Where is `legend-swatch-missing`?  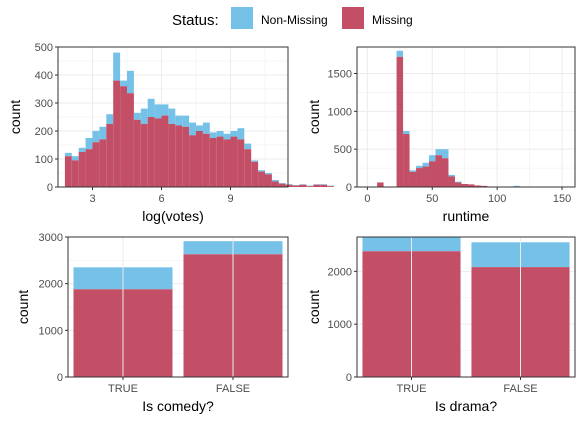
legend-swatch-missing is located at coordinates (353, 18).